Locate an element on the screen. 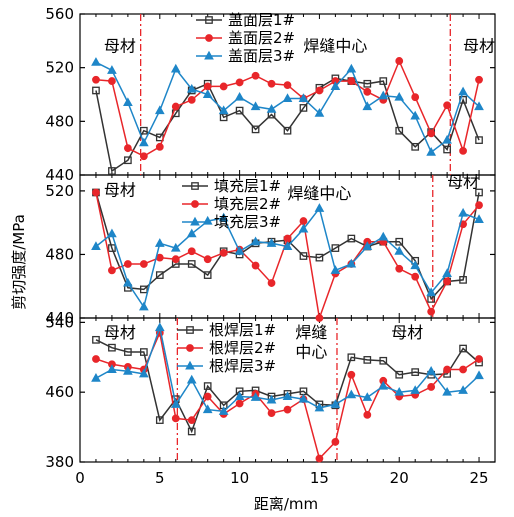 This screenshot has width=514, height=517. y-axis-title: 剪切强度/MPa is located at coordinates (19, 262).